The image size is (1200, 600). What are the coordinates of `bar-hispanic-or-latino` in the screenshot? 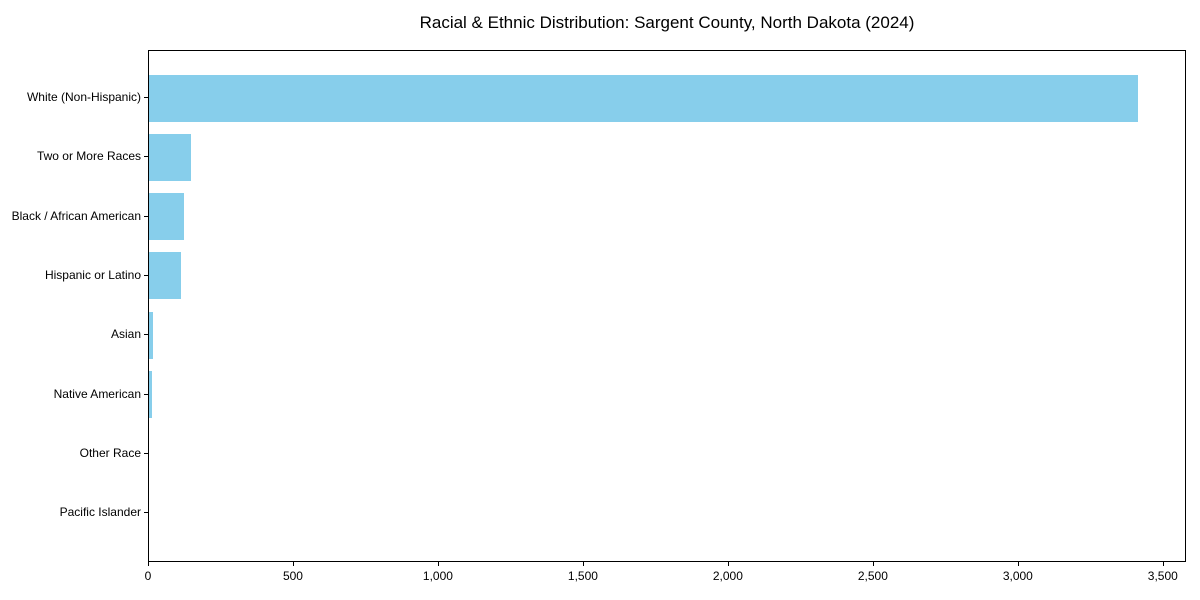 It's located at (165, 276).